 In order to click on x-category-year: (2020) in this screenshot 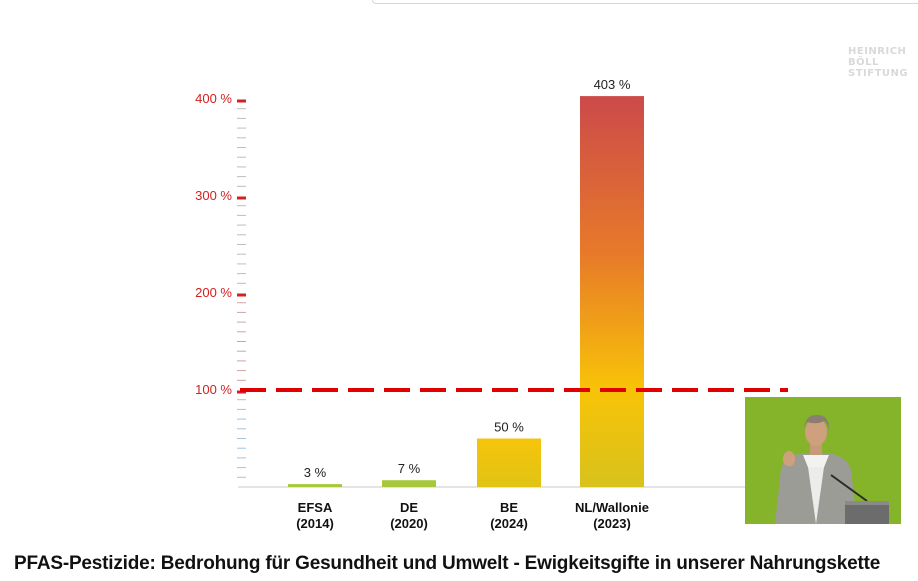, I will do `click(409, 523)`.